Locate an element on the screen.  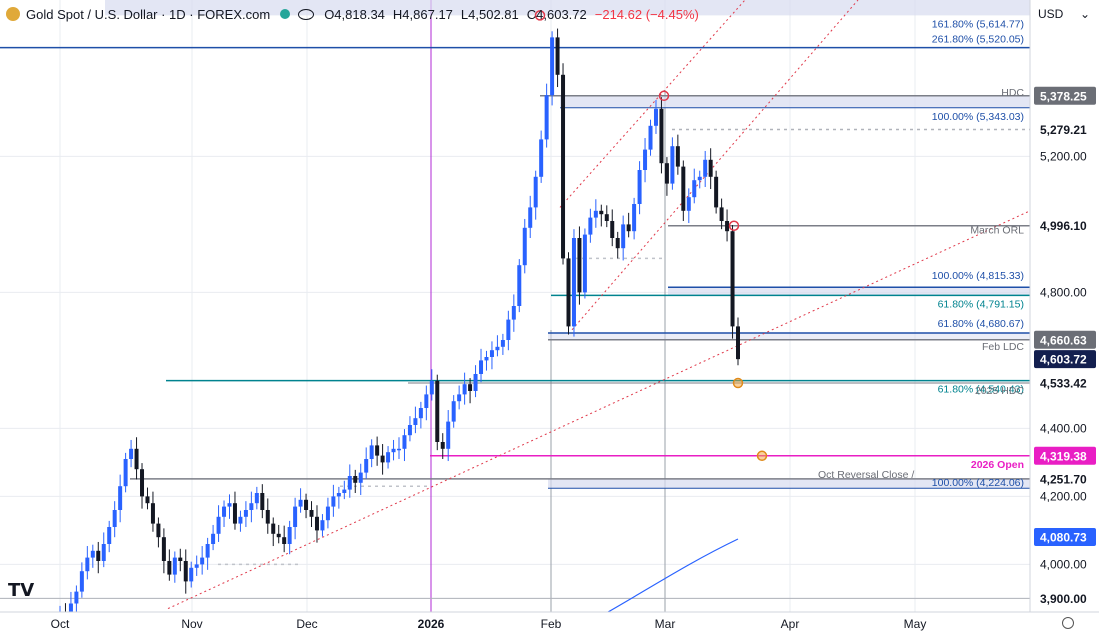
y-tick-label: 4,800.00 is located at coordinates (1063, 292).